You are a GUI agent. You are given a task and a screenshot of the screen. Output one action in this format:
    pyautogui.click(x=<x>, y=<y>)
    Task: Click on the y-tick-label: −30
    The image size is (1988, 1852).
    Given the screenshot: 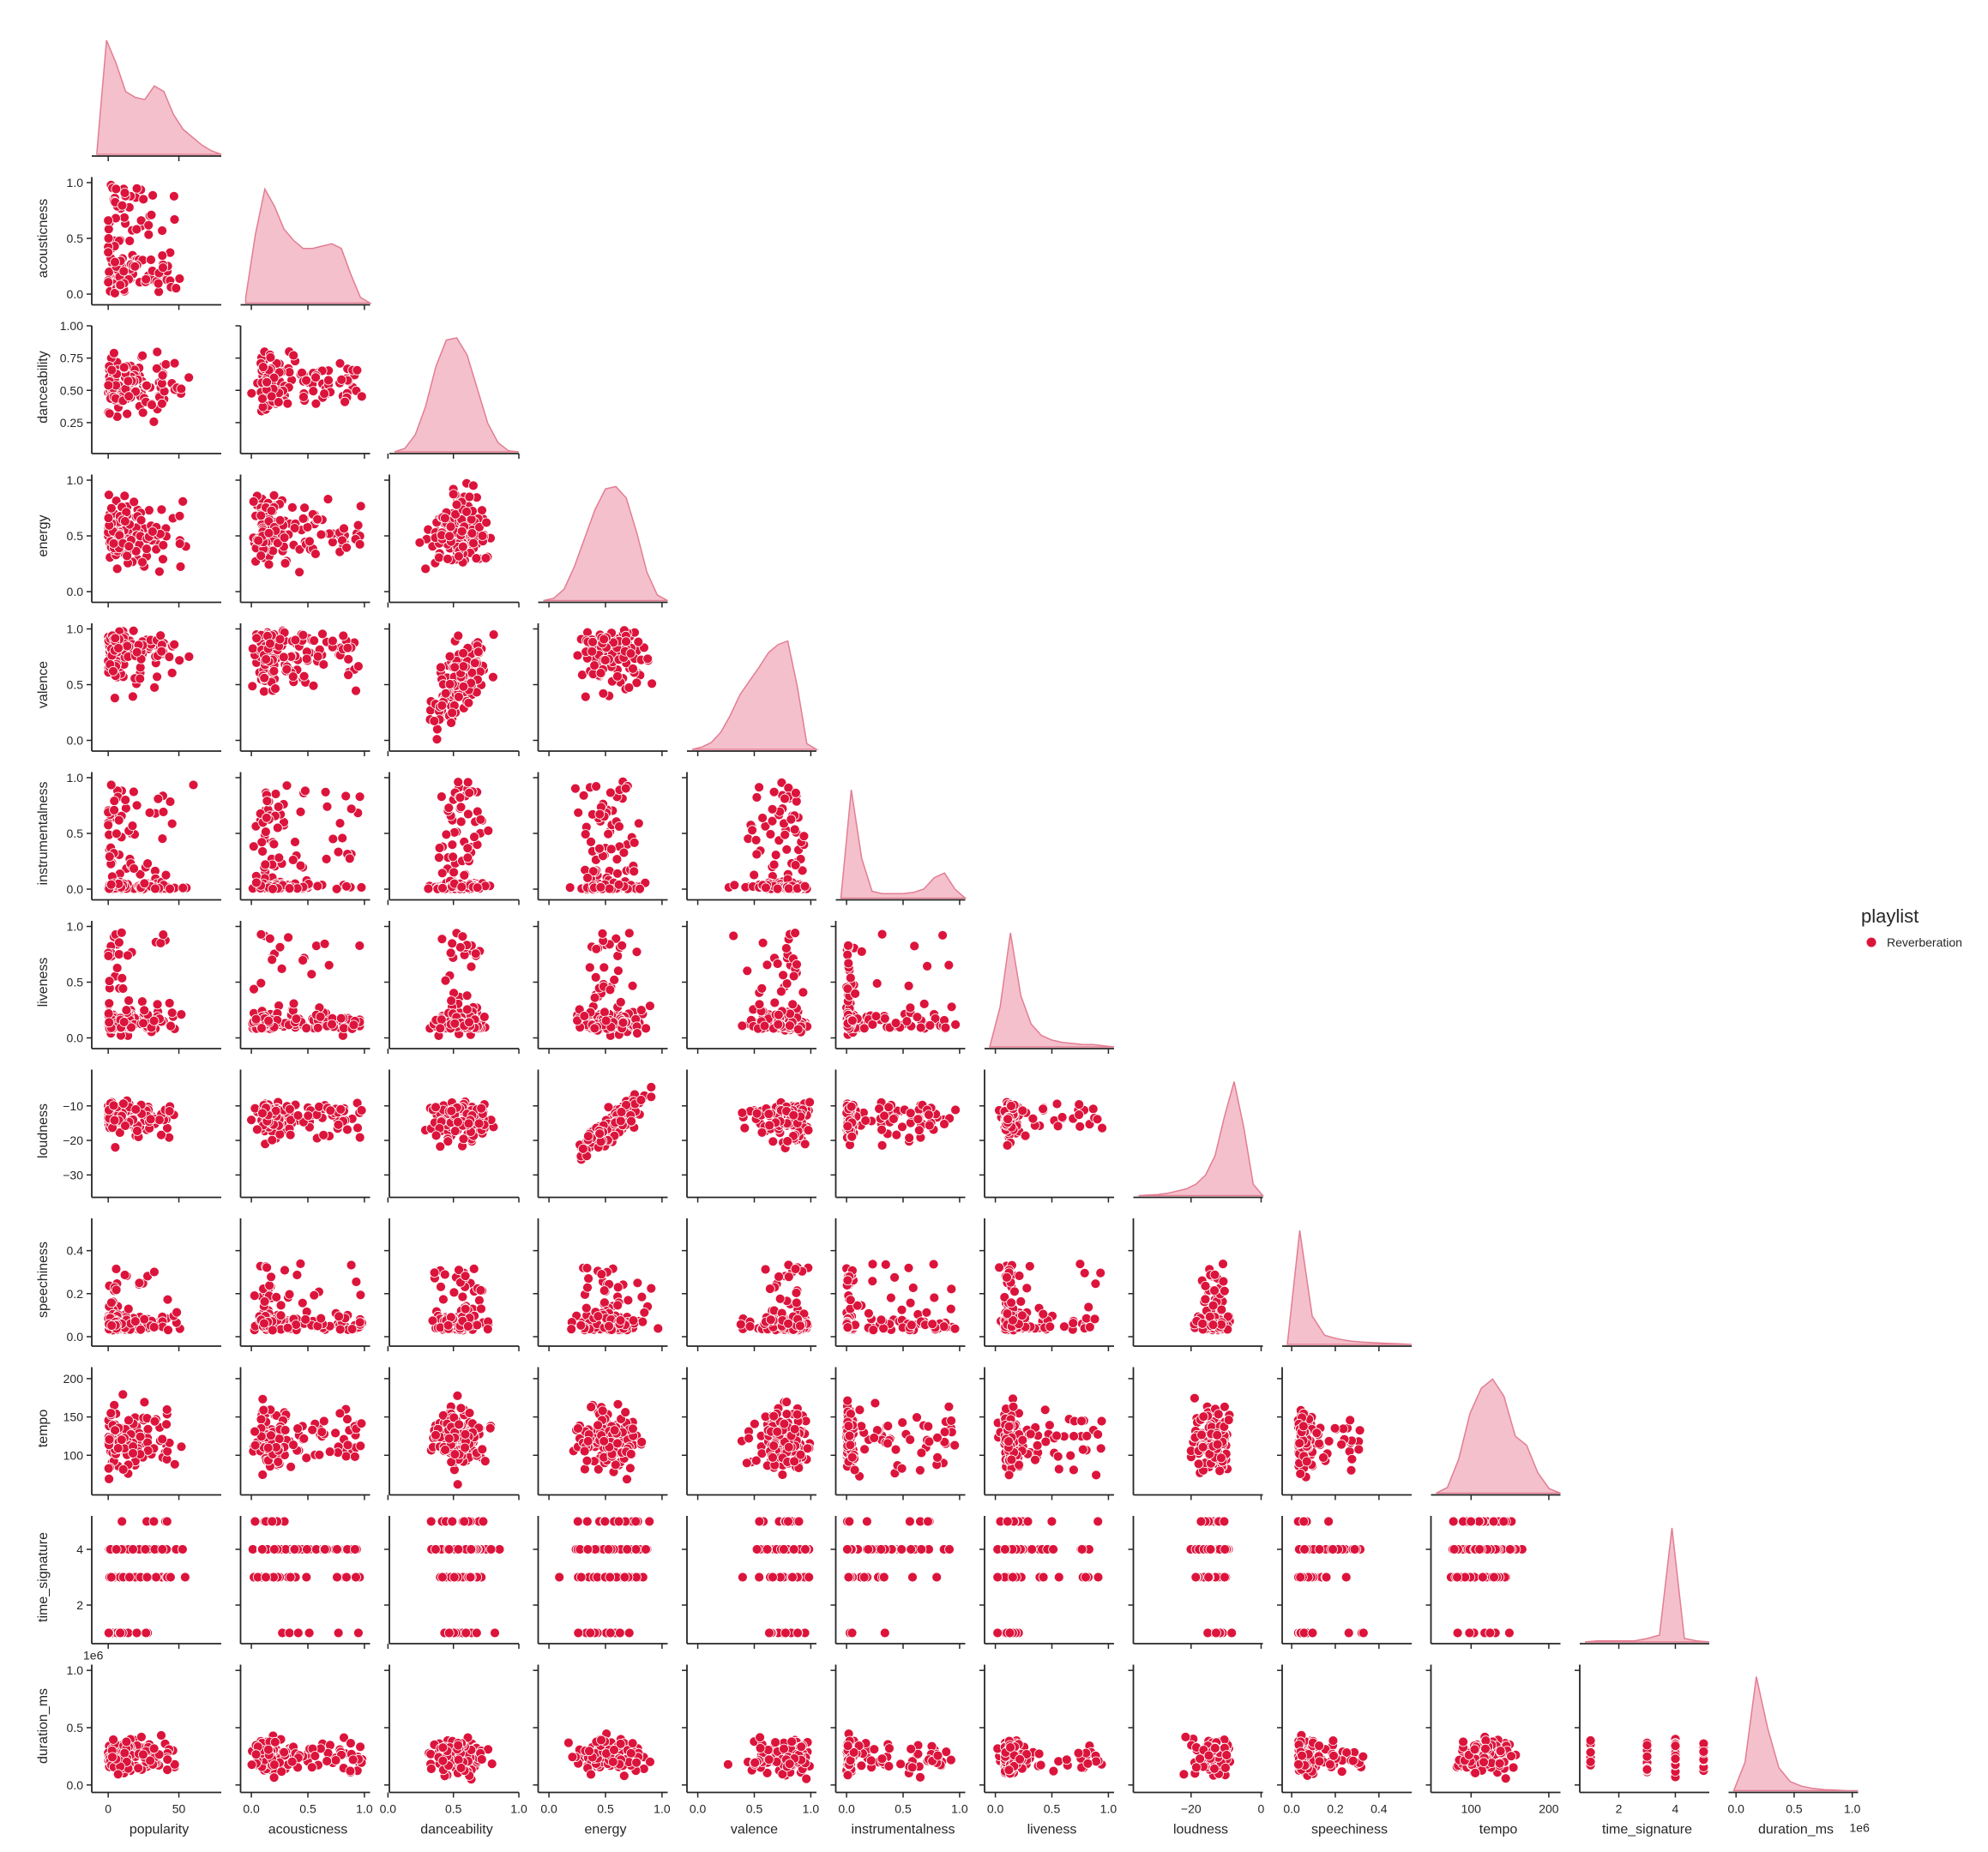 What is the action you would take?
    pyautogui.click(x=73, y=1175)
    